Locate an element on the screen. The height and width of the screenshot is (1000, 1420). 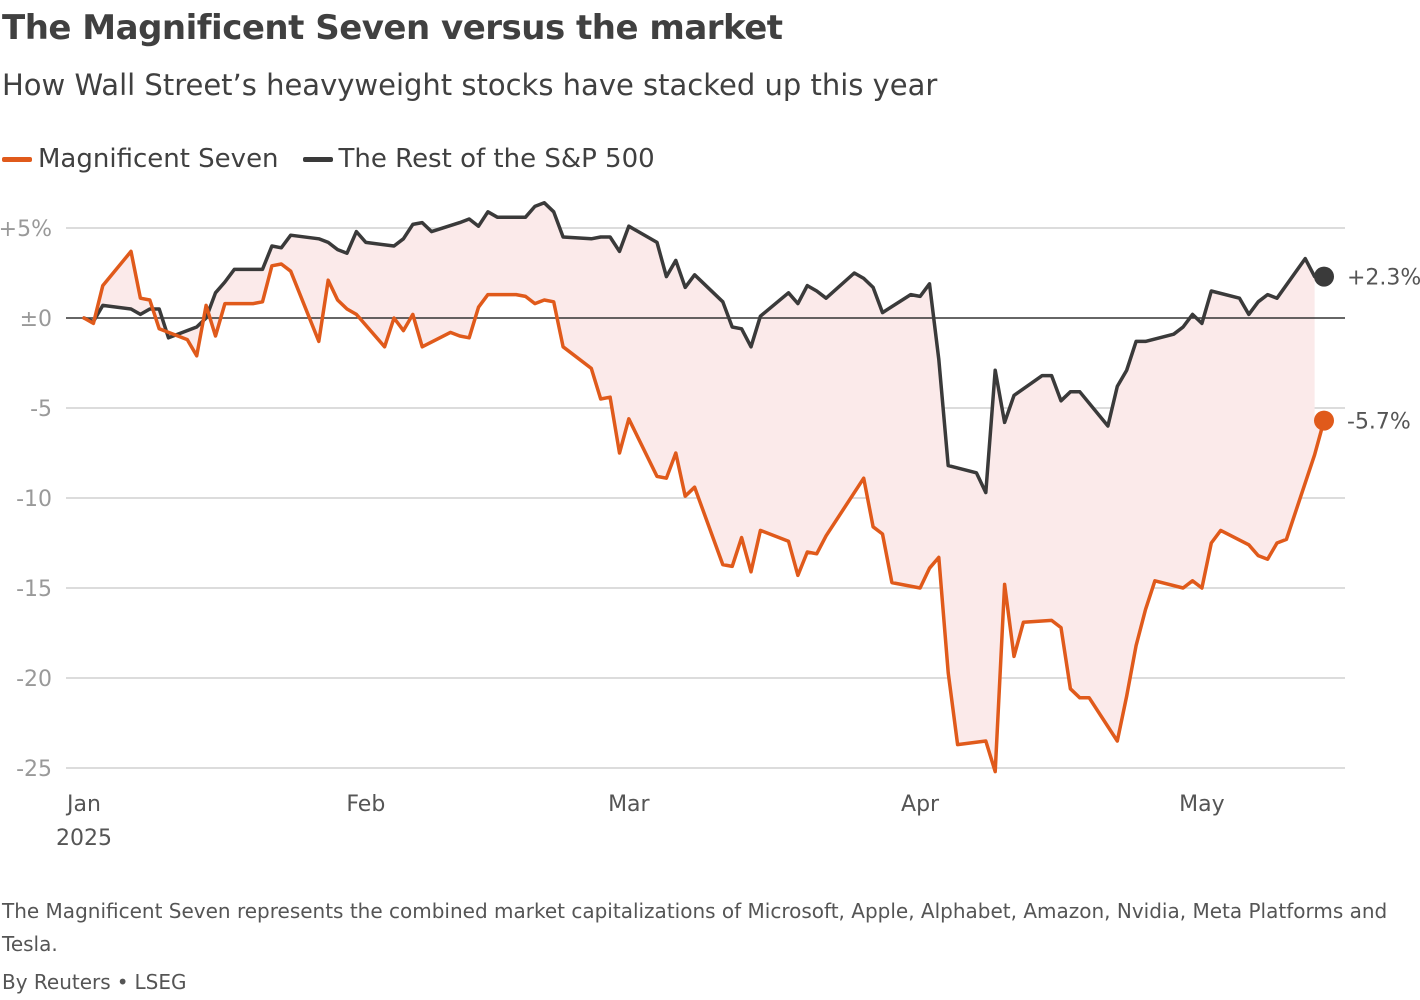
x-tick-label: Mar is located at coordinates (629, 804).